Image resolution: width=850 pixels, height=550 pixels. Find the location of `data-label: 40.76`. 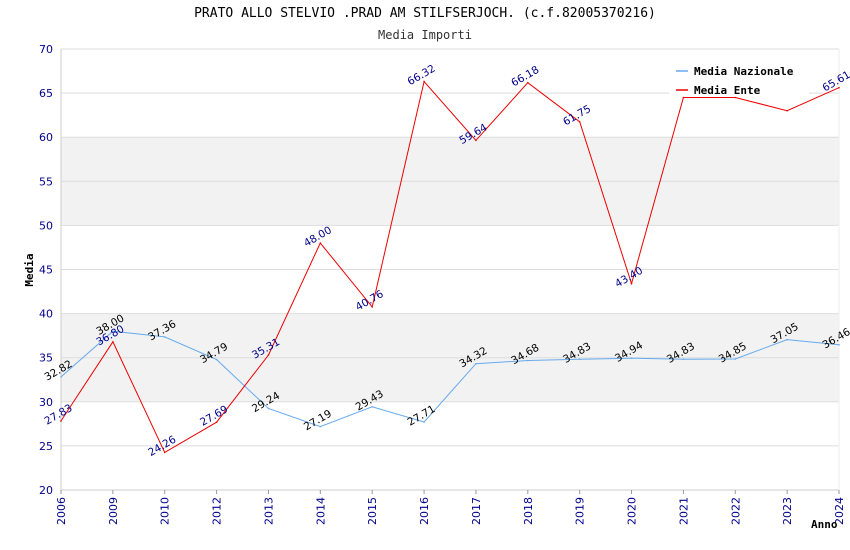

data-label: 40.76 is located at coordinates (370, 301).